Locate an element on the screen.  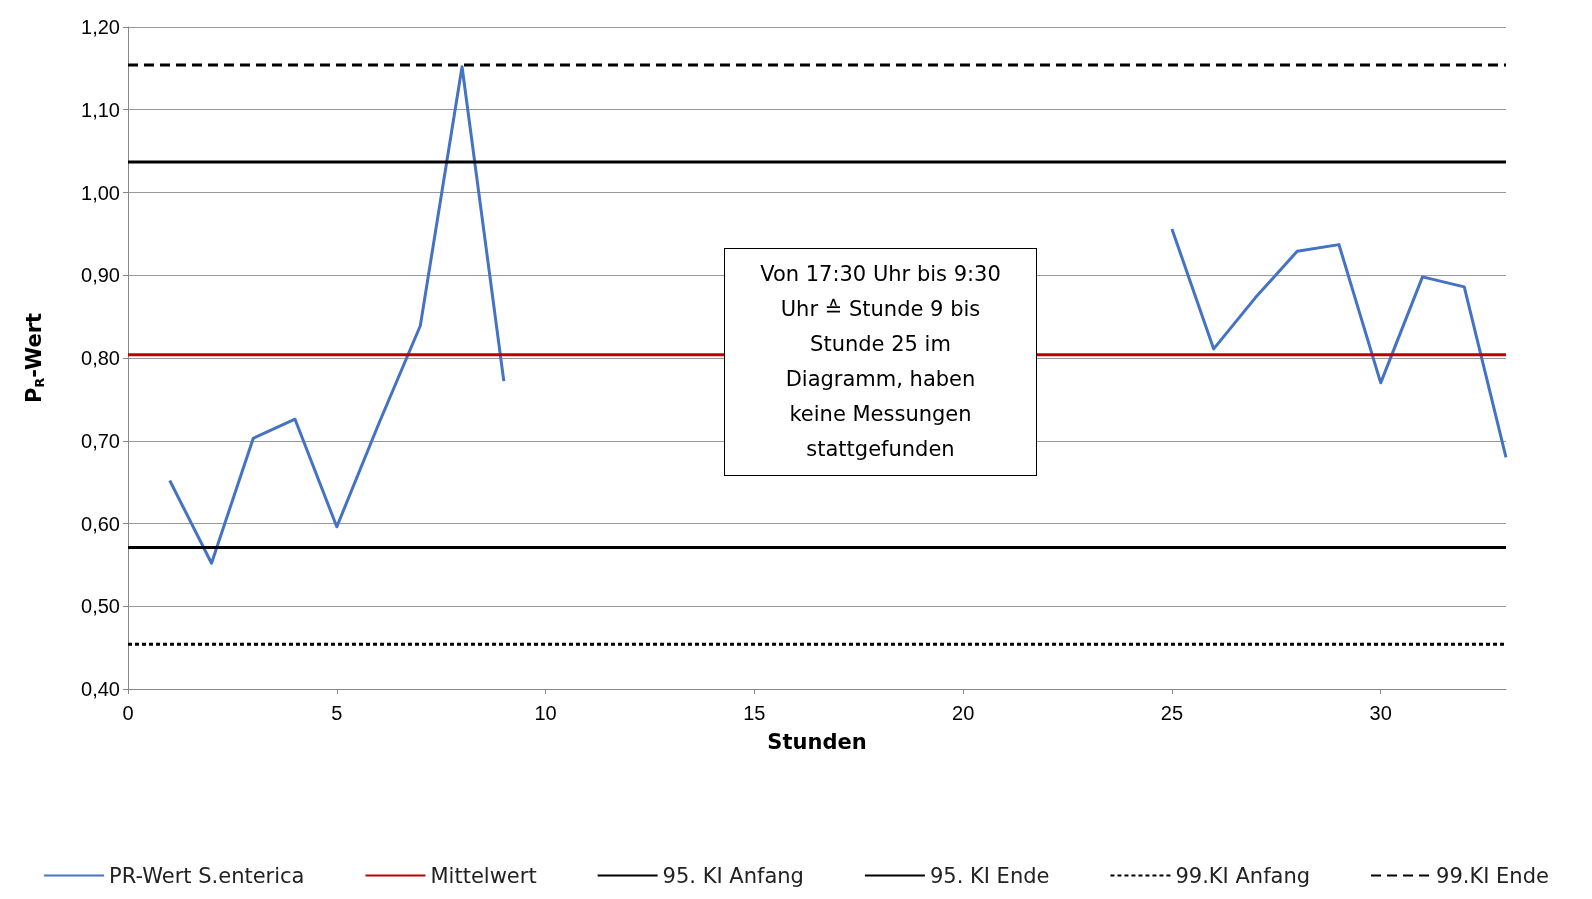
x-tick-label: 30 is located at coordinates (1380, 713).